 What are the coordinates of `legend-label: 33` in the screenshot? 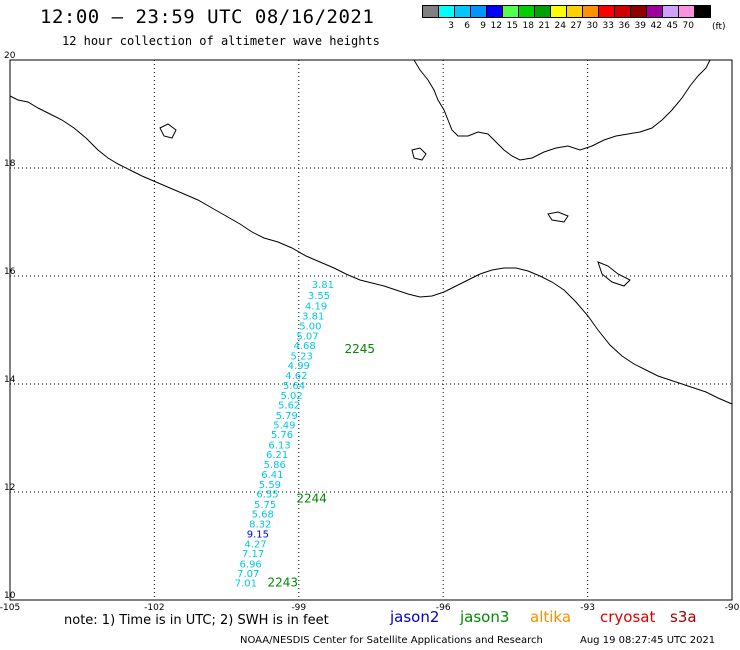 It's located at (608, 26).